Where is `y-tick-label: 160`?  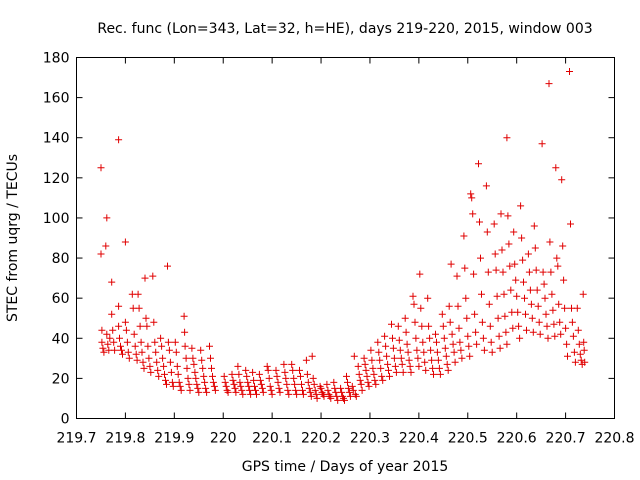
y-tick-label: 160 is located at coordinates (56, 99).